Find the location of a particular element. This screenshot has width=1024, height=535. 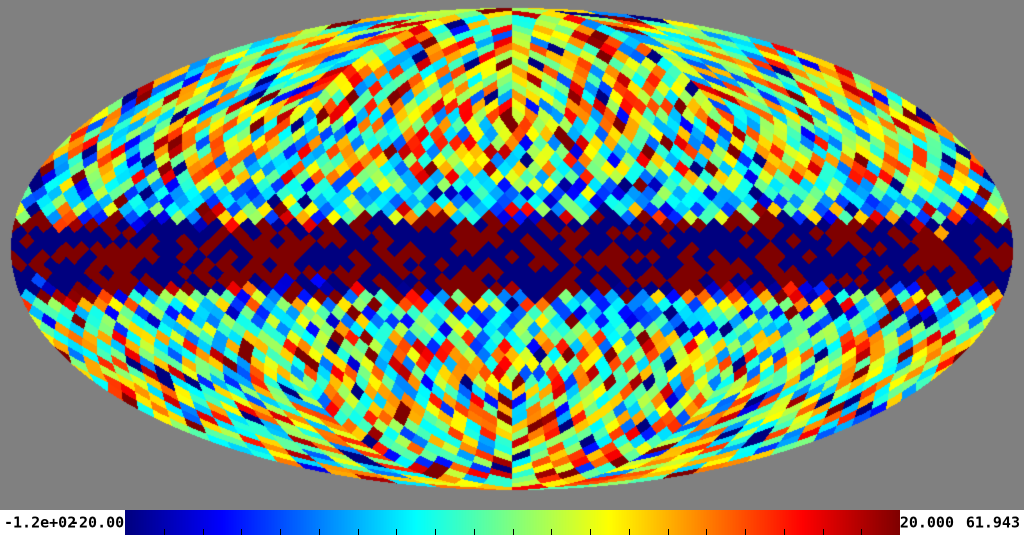

colorbar-gradient is located at coordinates (512, 522).